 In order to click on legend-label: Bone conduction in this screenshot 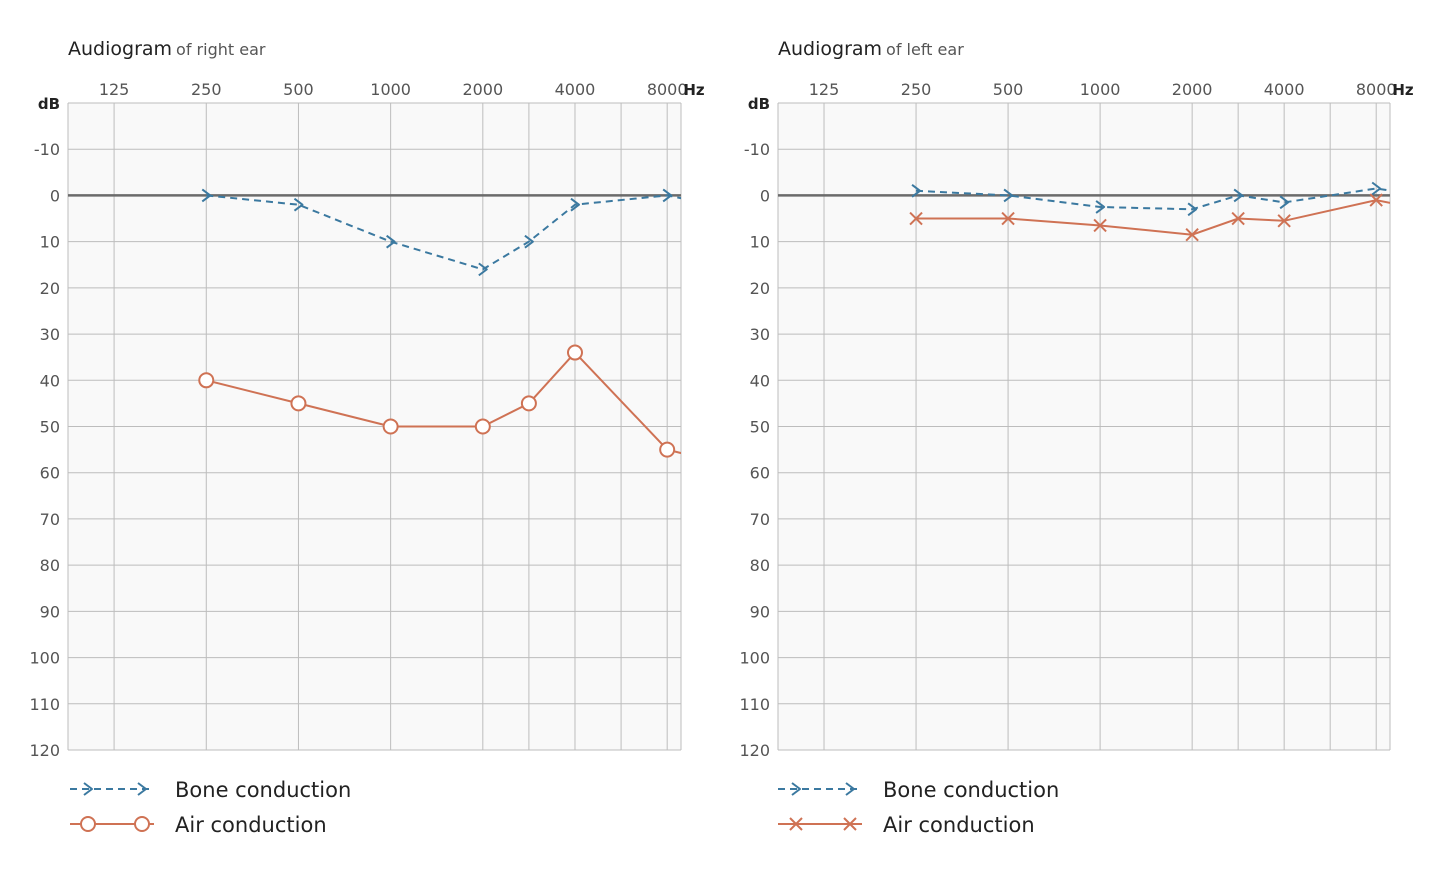, I will do `click(971, 790)`.